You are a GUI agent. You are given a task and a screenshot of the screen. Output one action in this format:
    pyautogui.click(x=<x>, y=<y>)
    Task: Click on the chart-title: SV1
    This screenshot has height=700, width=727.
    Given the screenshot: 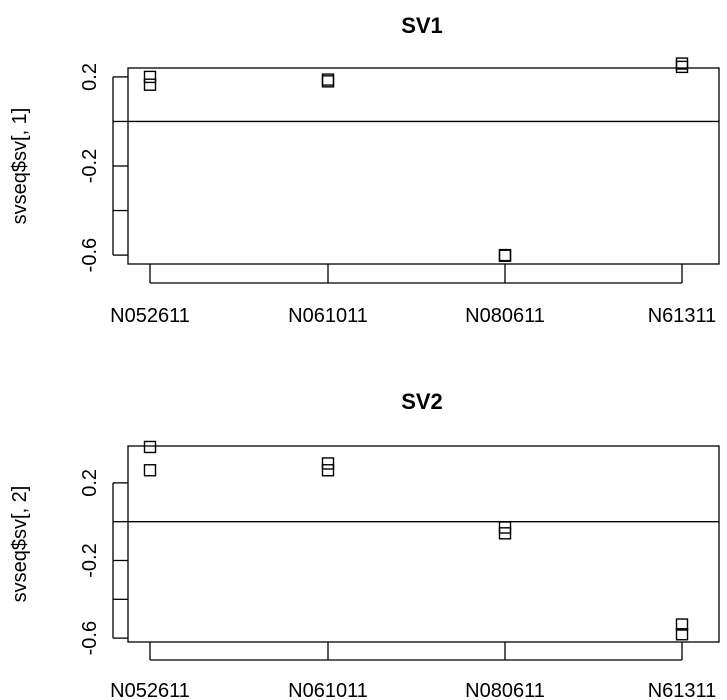 What is the action you would take?
    pyautogui.click(x=422, y=25)
    